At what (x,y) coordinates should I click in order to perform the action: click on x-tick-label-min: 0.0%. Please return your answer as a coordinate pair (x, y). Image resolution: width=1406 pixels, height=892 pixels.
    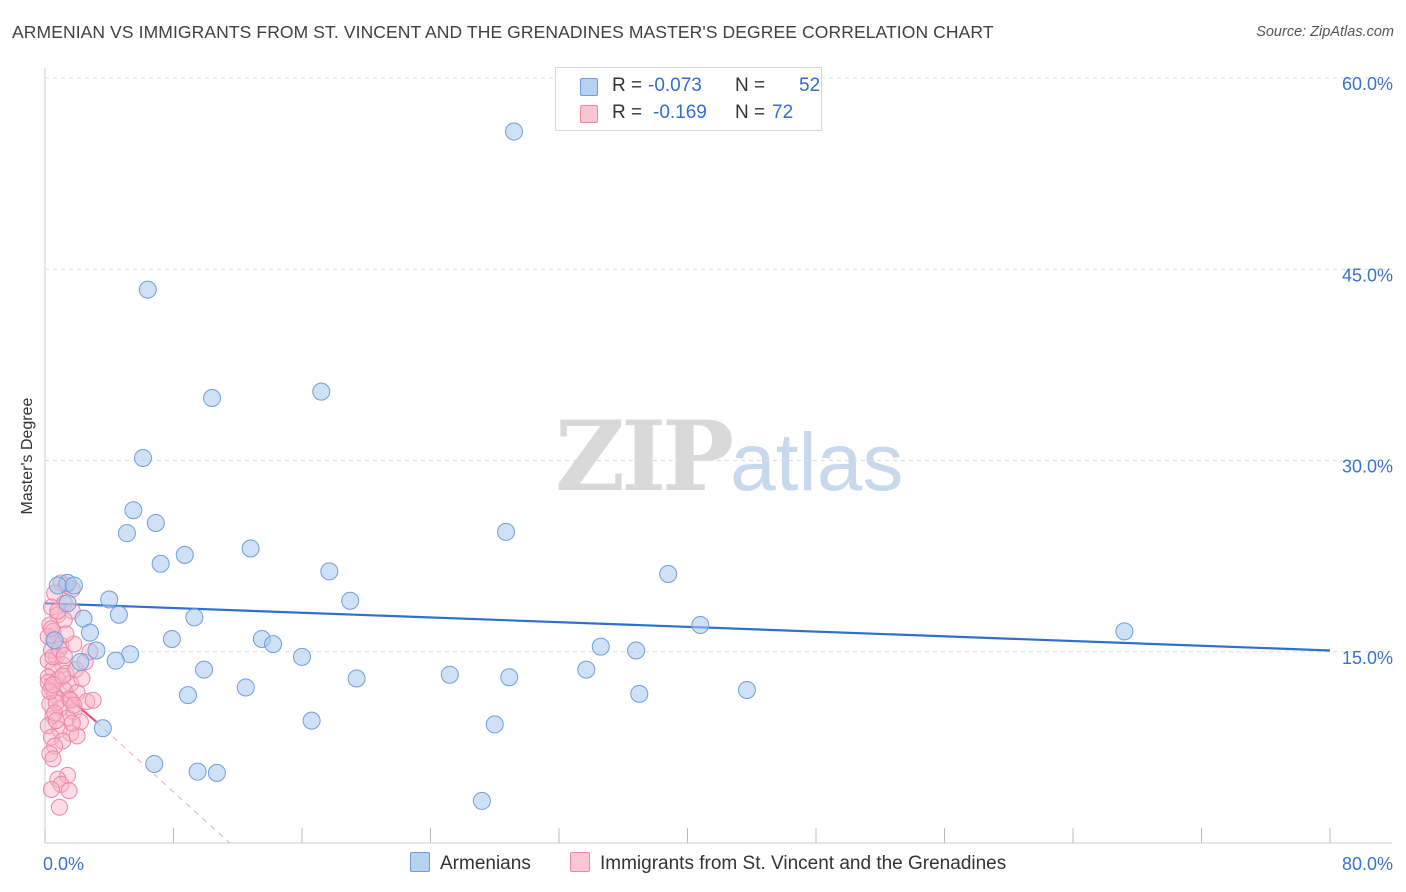
    Looking at the image, I should click on (63, 864).